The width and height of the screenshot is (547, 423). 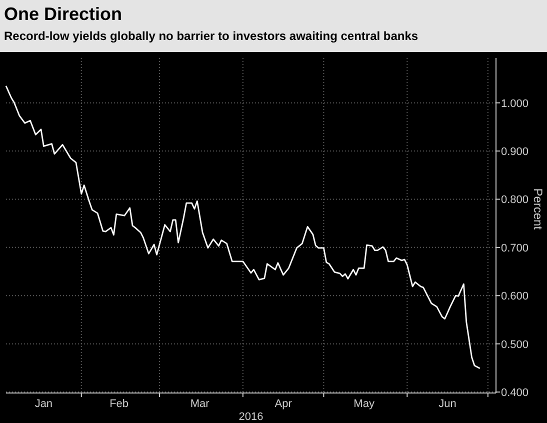 I want to click on x-tick-label: Feb, so click(x=119, y=404).